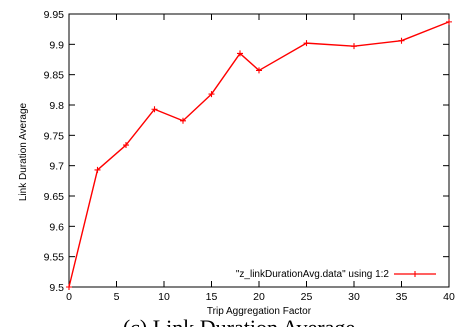 This screenshot has height=327, width=461. Describe the element at coordinates (307, 297) in the screenshot. I see `x-tick-label: 25` at that location.